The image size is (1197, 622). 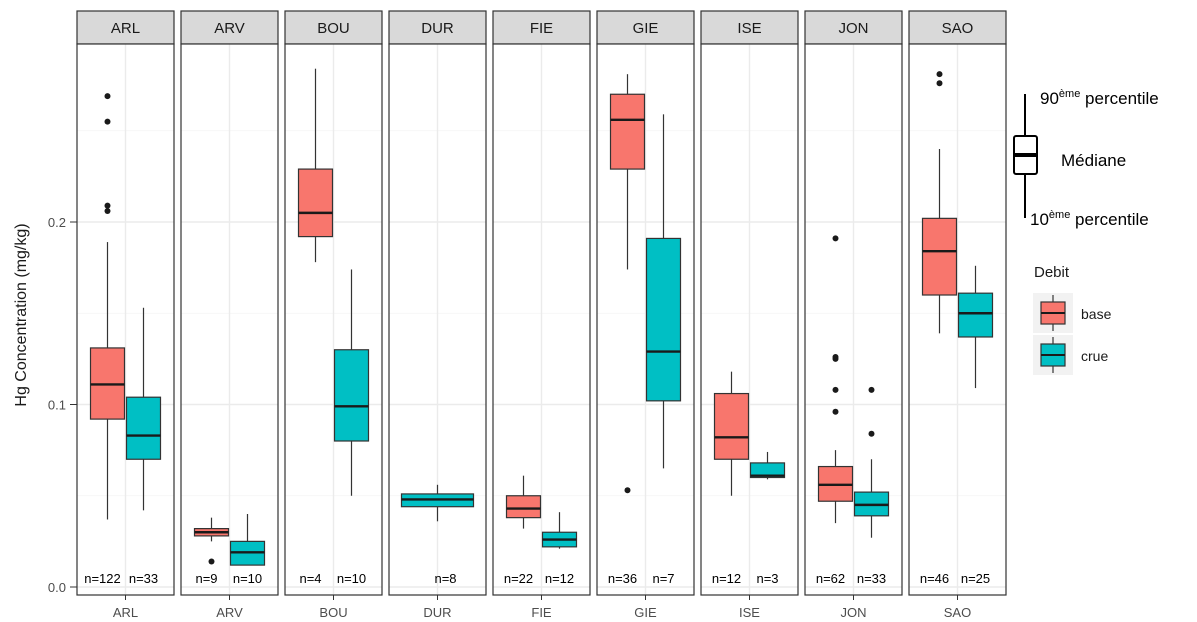 I want to click on legend-item-label: base, so click(x=1096, y=314).